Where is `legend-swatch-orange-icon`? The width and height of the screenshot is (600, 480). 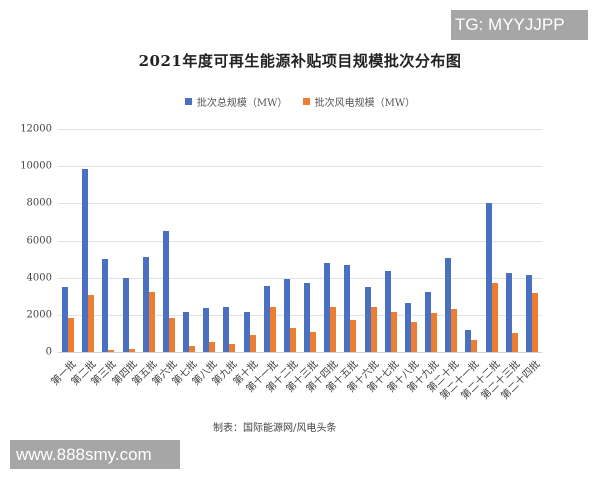 legend-swatch-orange-icon is located at coordinates (306, 101).